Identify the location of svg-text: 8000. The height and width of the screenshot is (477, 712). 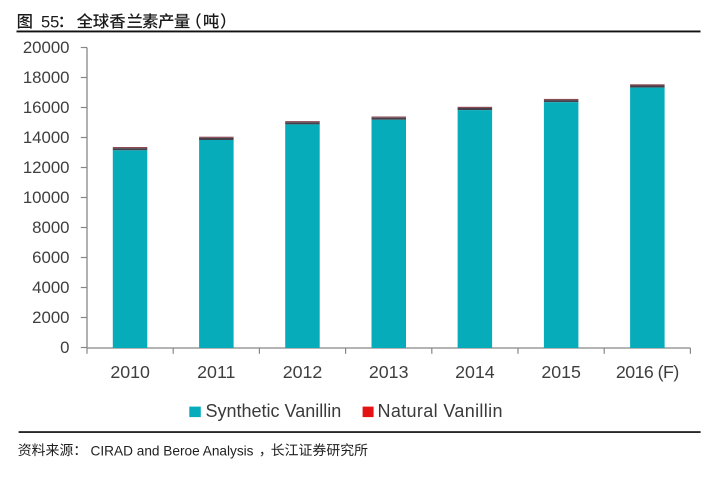
(50, 227).